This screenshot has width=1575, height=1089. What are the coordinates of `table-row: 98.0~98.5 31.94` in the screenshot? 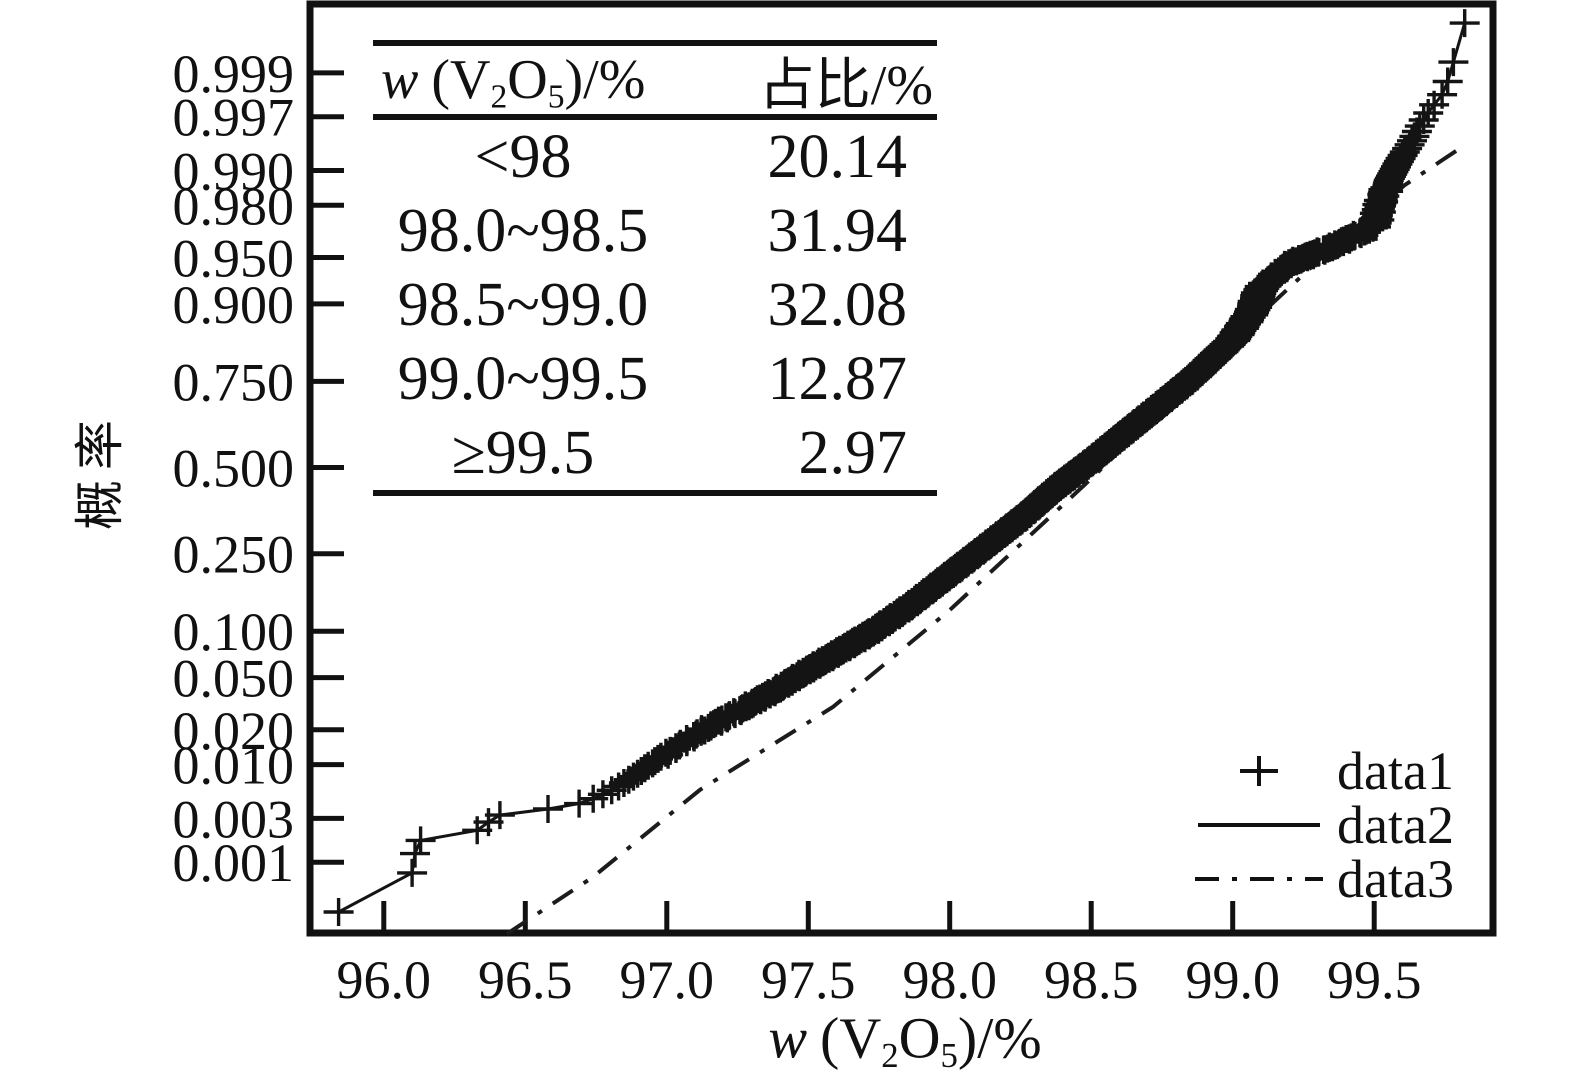 It's located at (652, 230).